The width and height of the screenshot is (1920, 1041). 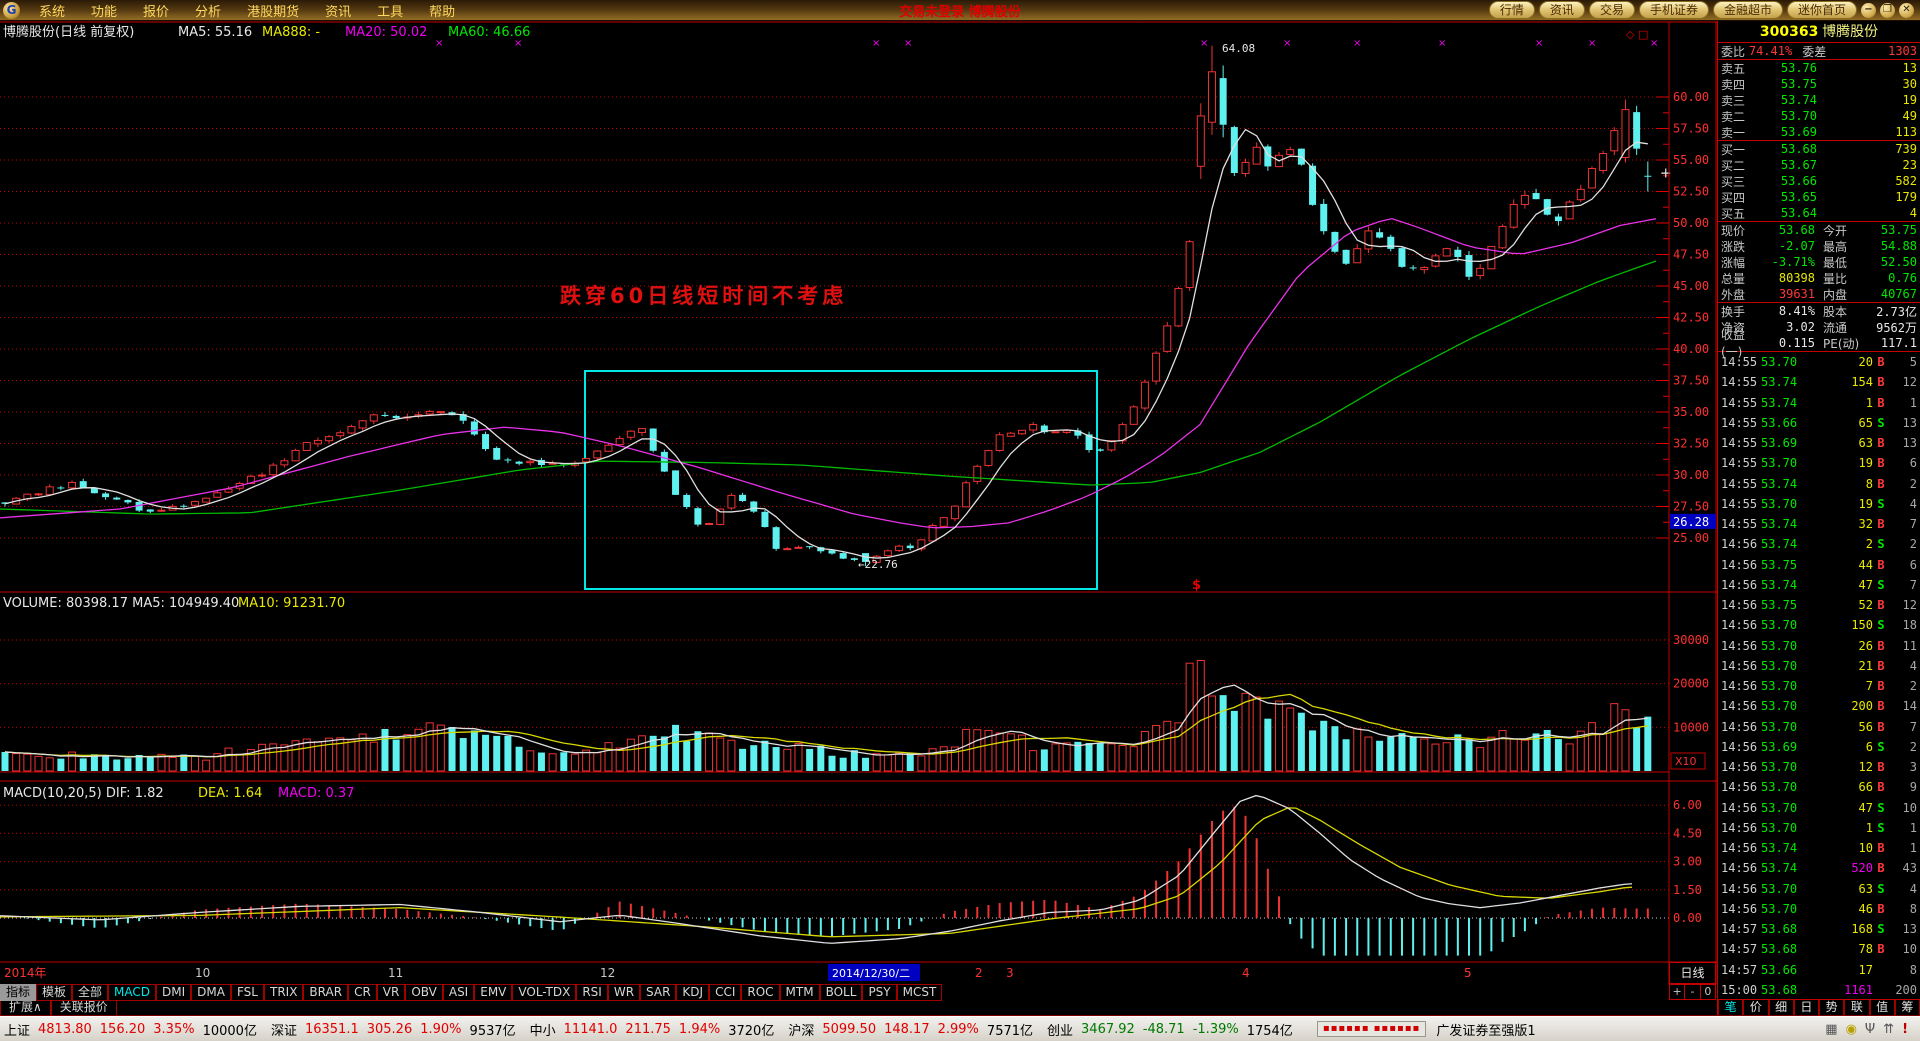 What do you see at coordinates (1692, 973) in the screenshot?
I see `period-selector: 日线` at bounding box center [1692, 973].